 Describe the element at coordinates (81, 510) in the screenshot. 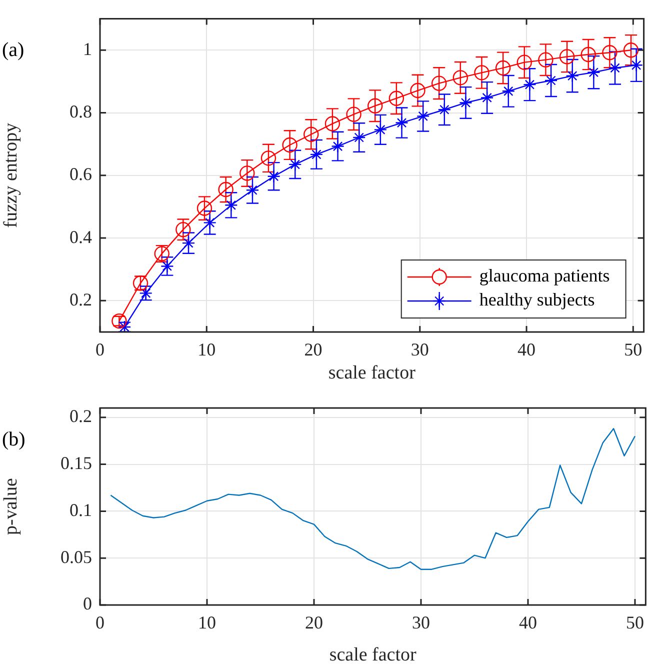

I see `y-tick-label: 0.1` at that location.